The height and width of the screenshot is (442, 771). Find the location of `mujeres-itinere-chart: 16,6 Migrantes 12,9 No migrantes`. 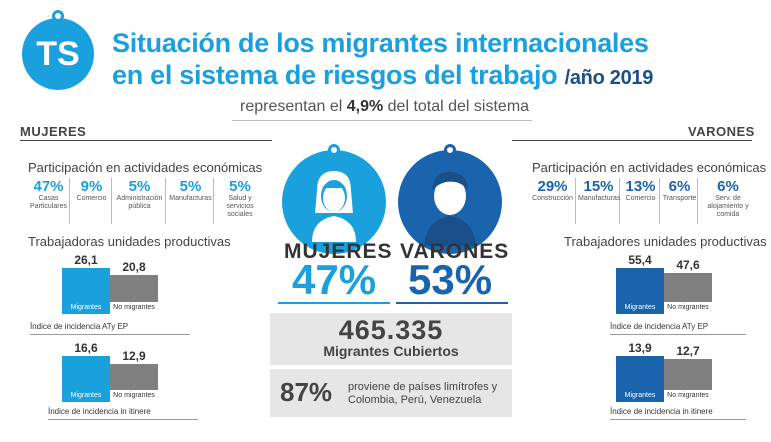

mujeres-itinere-chart: 16,6 Migrantes 12,9 No migrantes is located at coordinates (112, 372).